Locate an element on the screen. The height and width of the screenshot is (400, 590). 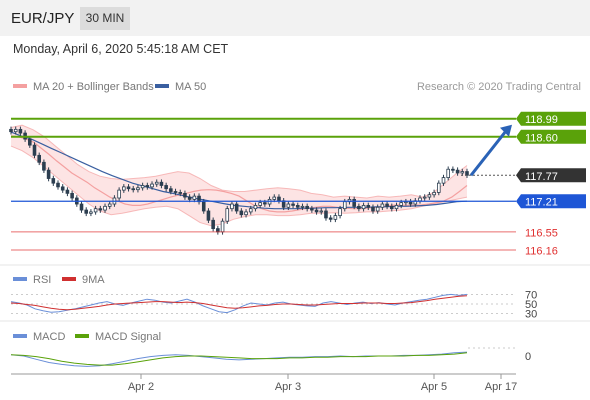
support-label: 117.21 is located at coordinates (541, 203).